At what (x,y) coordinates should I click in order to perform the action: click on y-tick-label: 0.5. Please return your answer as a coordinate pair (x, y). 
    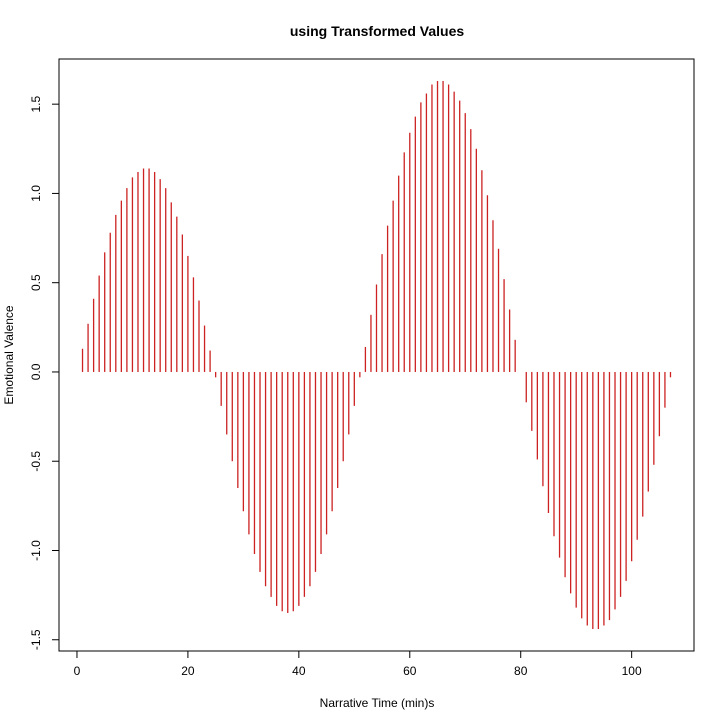
    Looking at the image, I should click on (36, 282).